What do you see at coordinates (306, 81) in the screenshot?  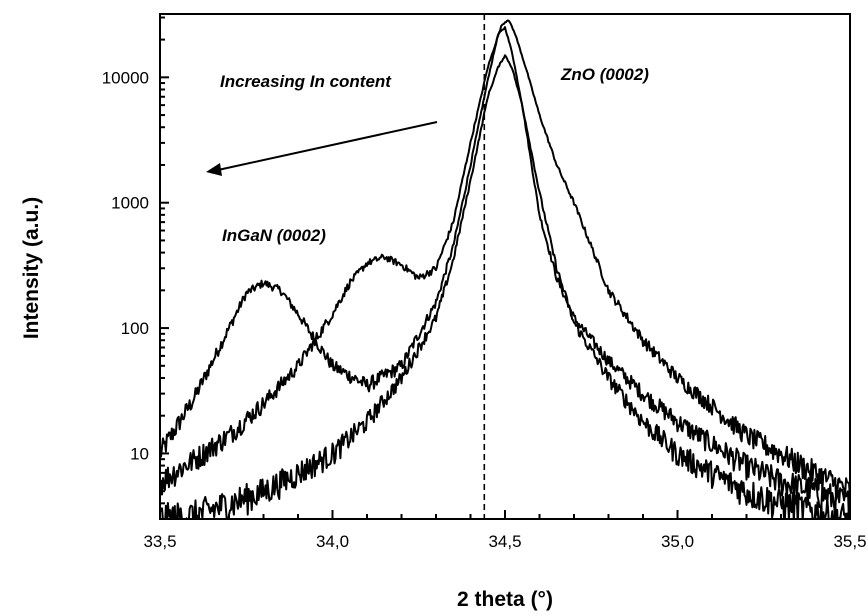 I see `annotation-increasing-in: Increasing In content` at bounding box center [306, 81].